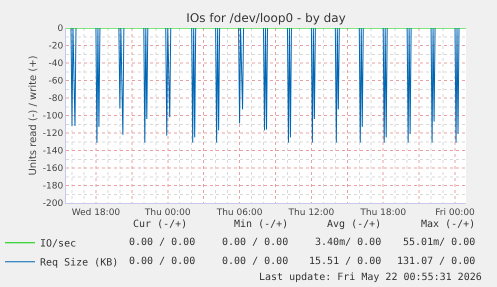  I want to click on text: 3.40m/ 0.00, so click(348, 242).